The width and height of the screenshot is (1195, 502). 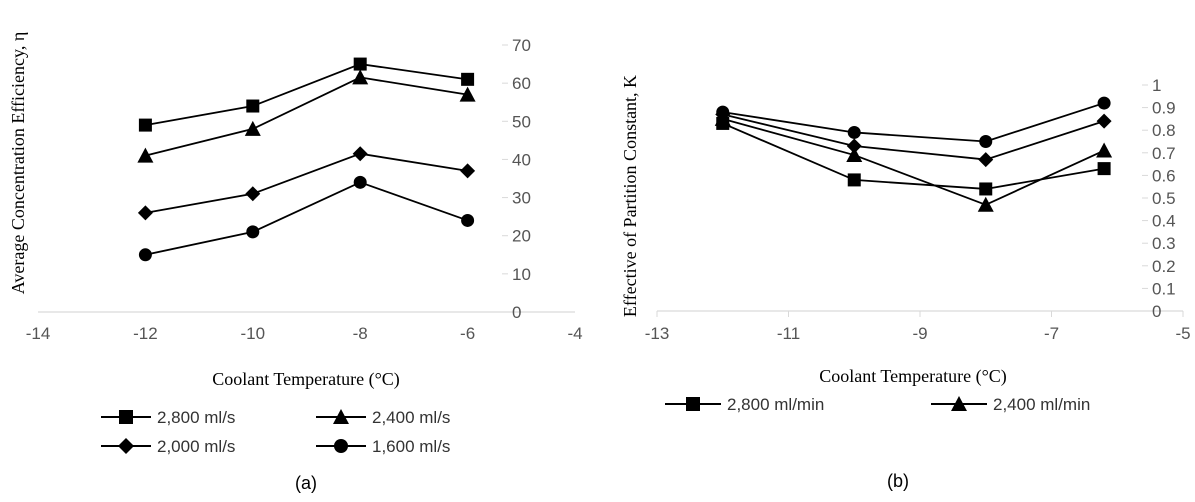 What do you see at coordinates (1164, 266) in the screenshot?
I see `chart-1-y-tick-label: 0.2` at bounding box center [1164, 266].